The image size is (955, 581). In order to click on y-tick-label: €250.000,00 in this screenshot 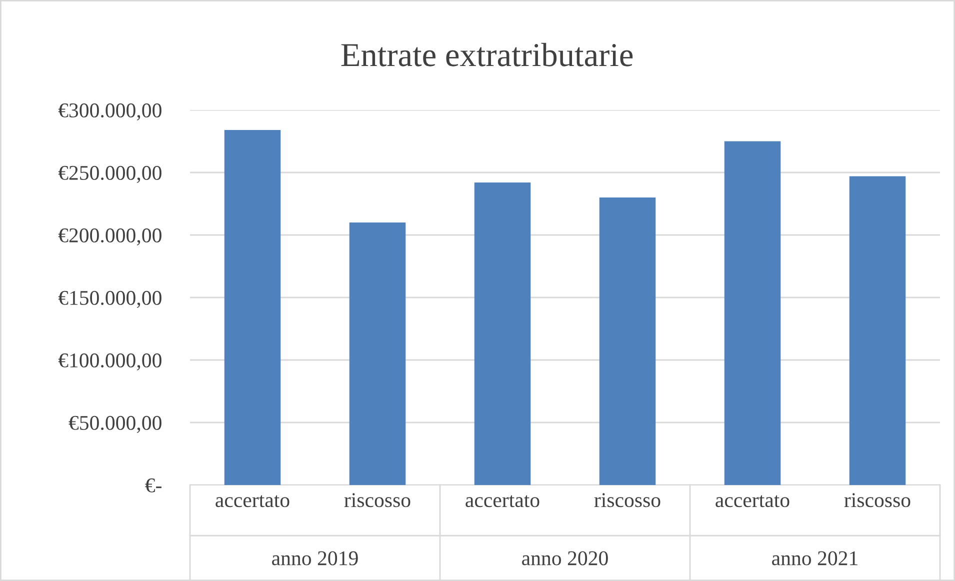, I will do `click(110, 174)`.